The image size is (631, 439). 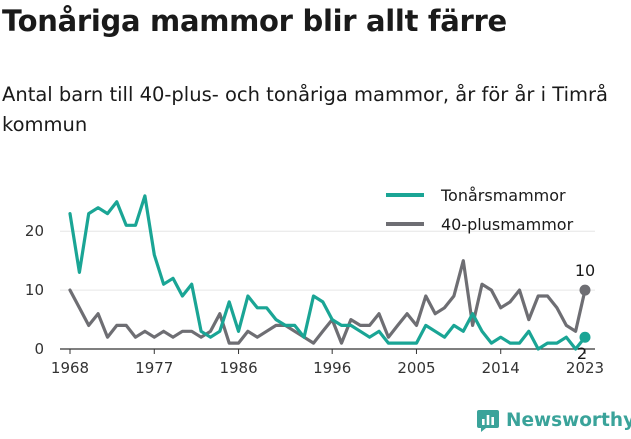 I want to click on brand-name: Newsworthy, so click(x=568, y=420).